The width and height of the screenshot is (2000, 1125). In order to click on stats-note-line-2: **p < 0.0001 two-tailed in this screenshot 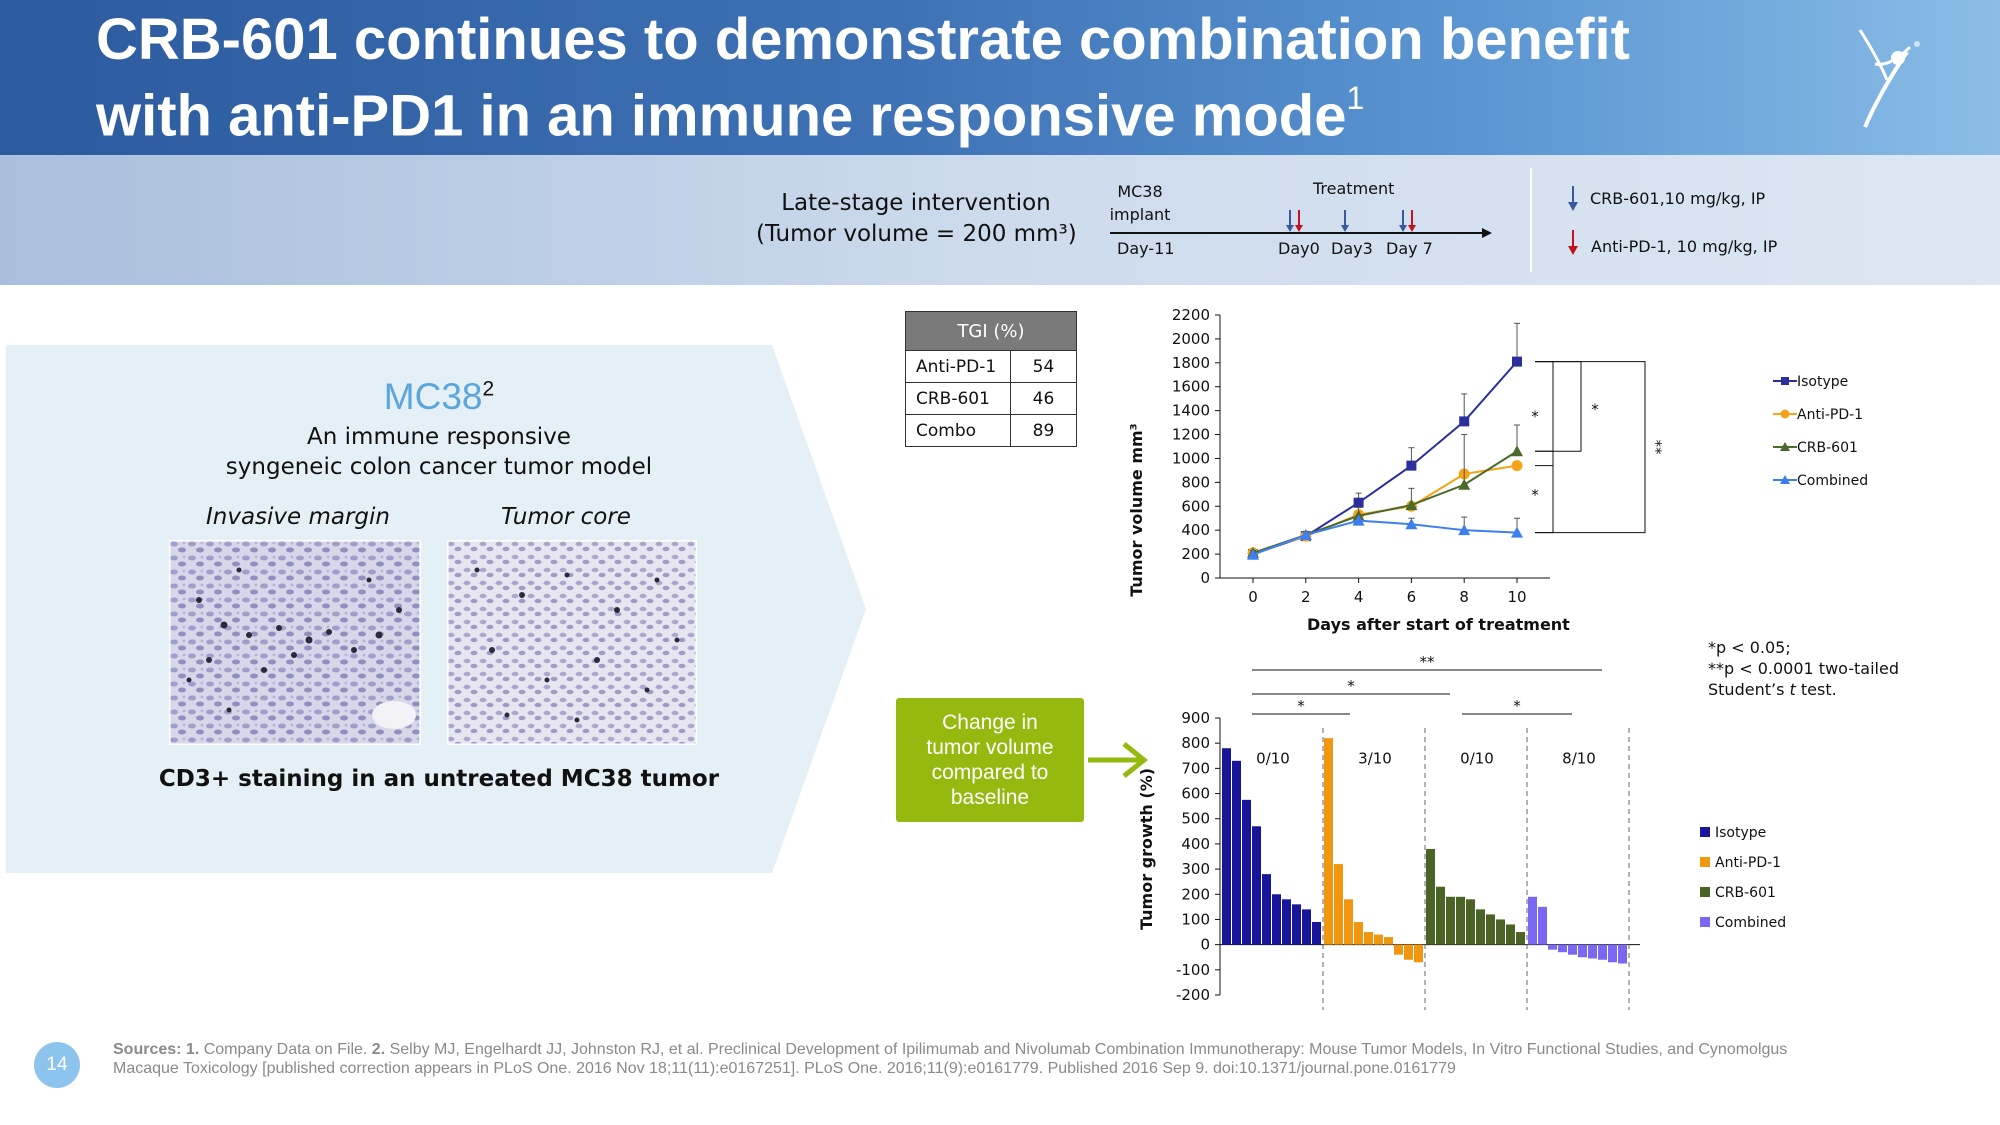, I will do `click(1803, 668)`.